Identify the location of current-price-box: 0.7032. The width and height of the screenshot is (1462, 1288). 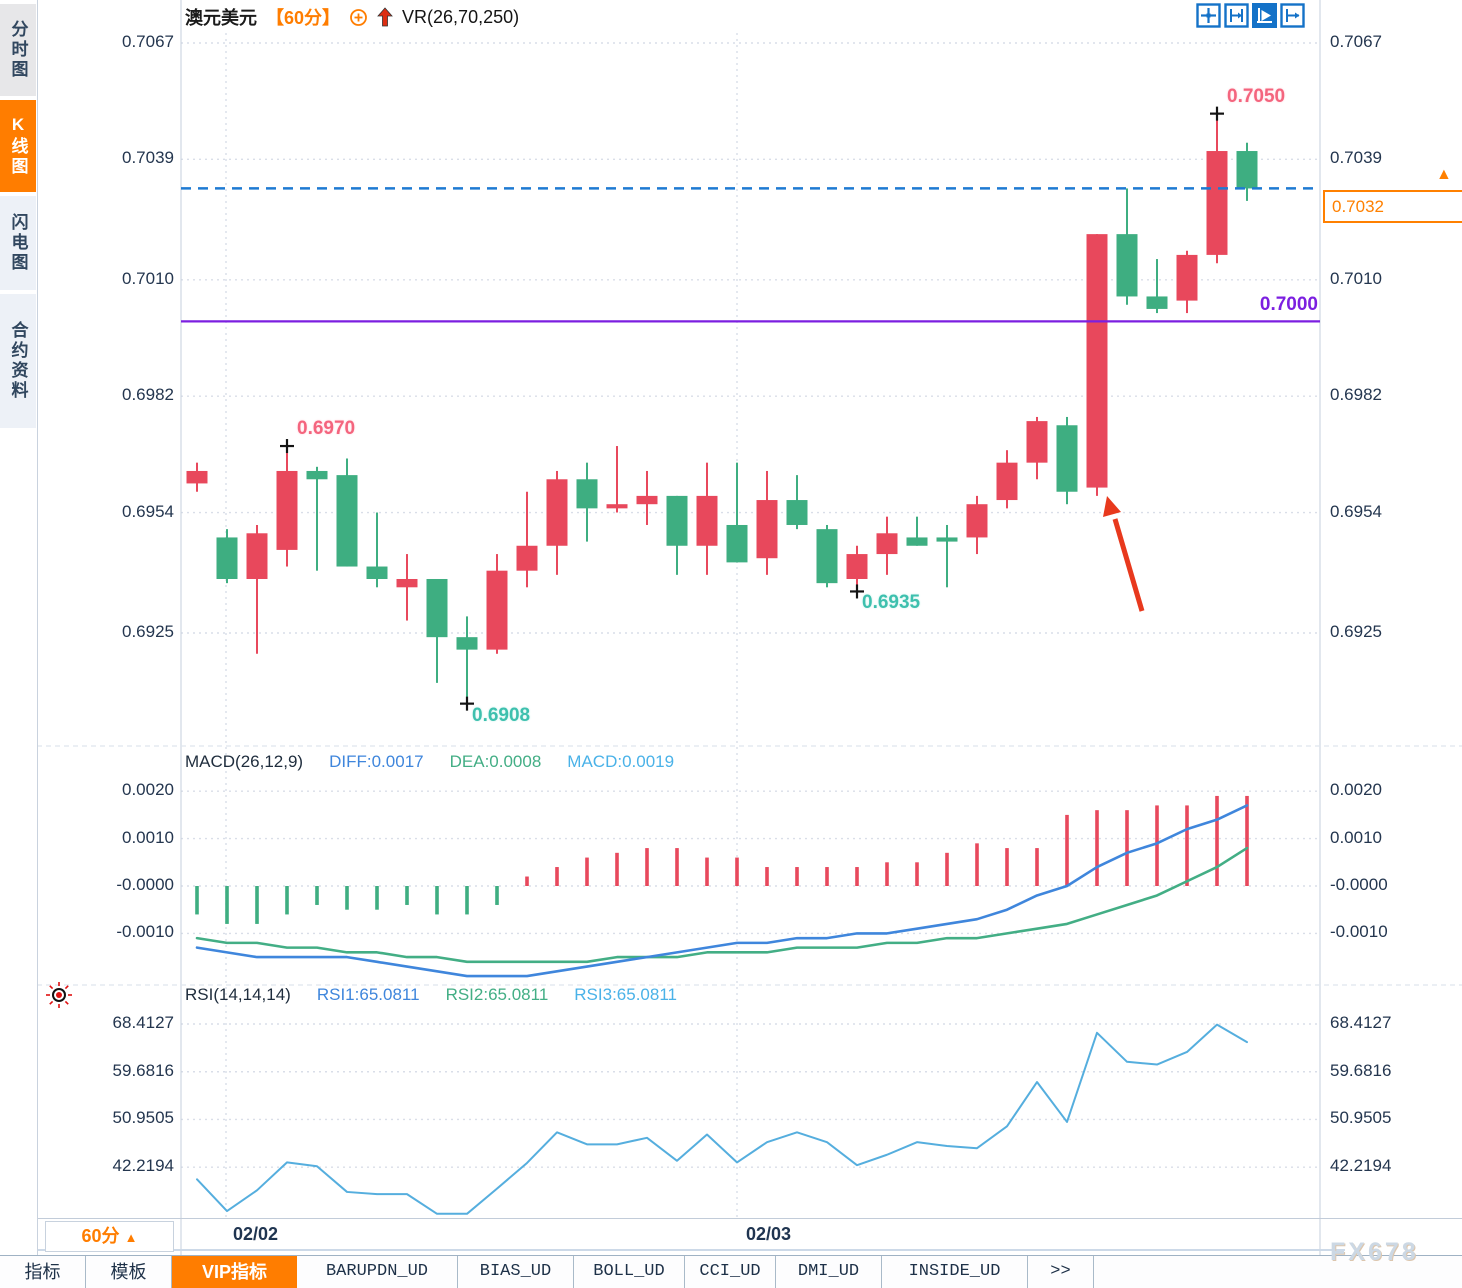
(1392, 207).